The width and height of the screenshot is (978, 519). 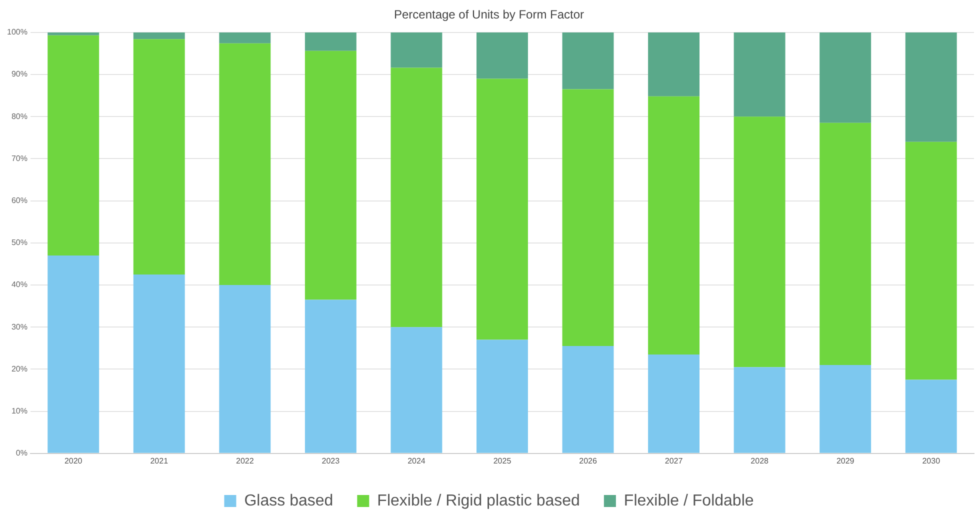 What do you see at coordinates (478, 501) in the screenshot?
I see `legend-label: Flexible / Rigid plastic based` at bounding box center [478, 501].